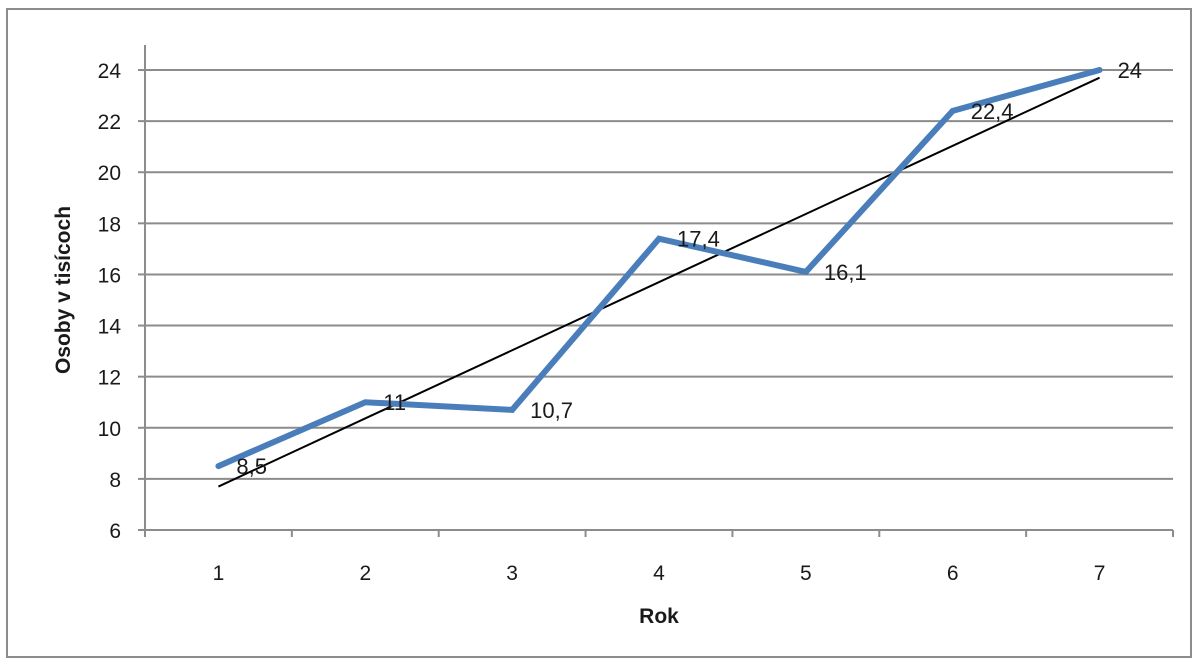 Image resolution: width=1198 pixels, height=664 pixels. What do you see at coordinates (551, 410) in the screenshot?
I see `data-label: 10,7` at bounding box center [551, 410].